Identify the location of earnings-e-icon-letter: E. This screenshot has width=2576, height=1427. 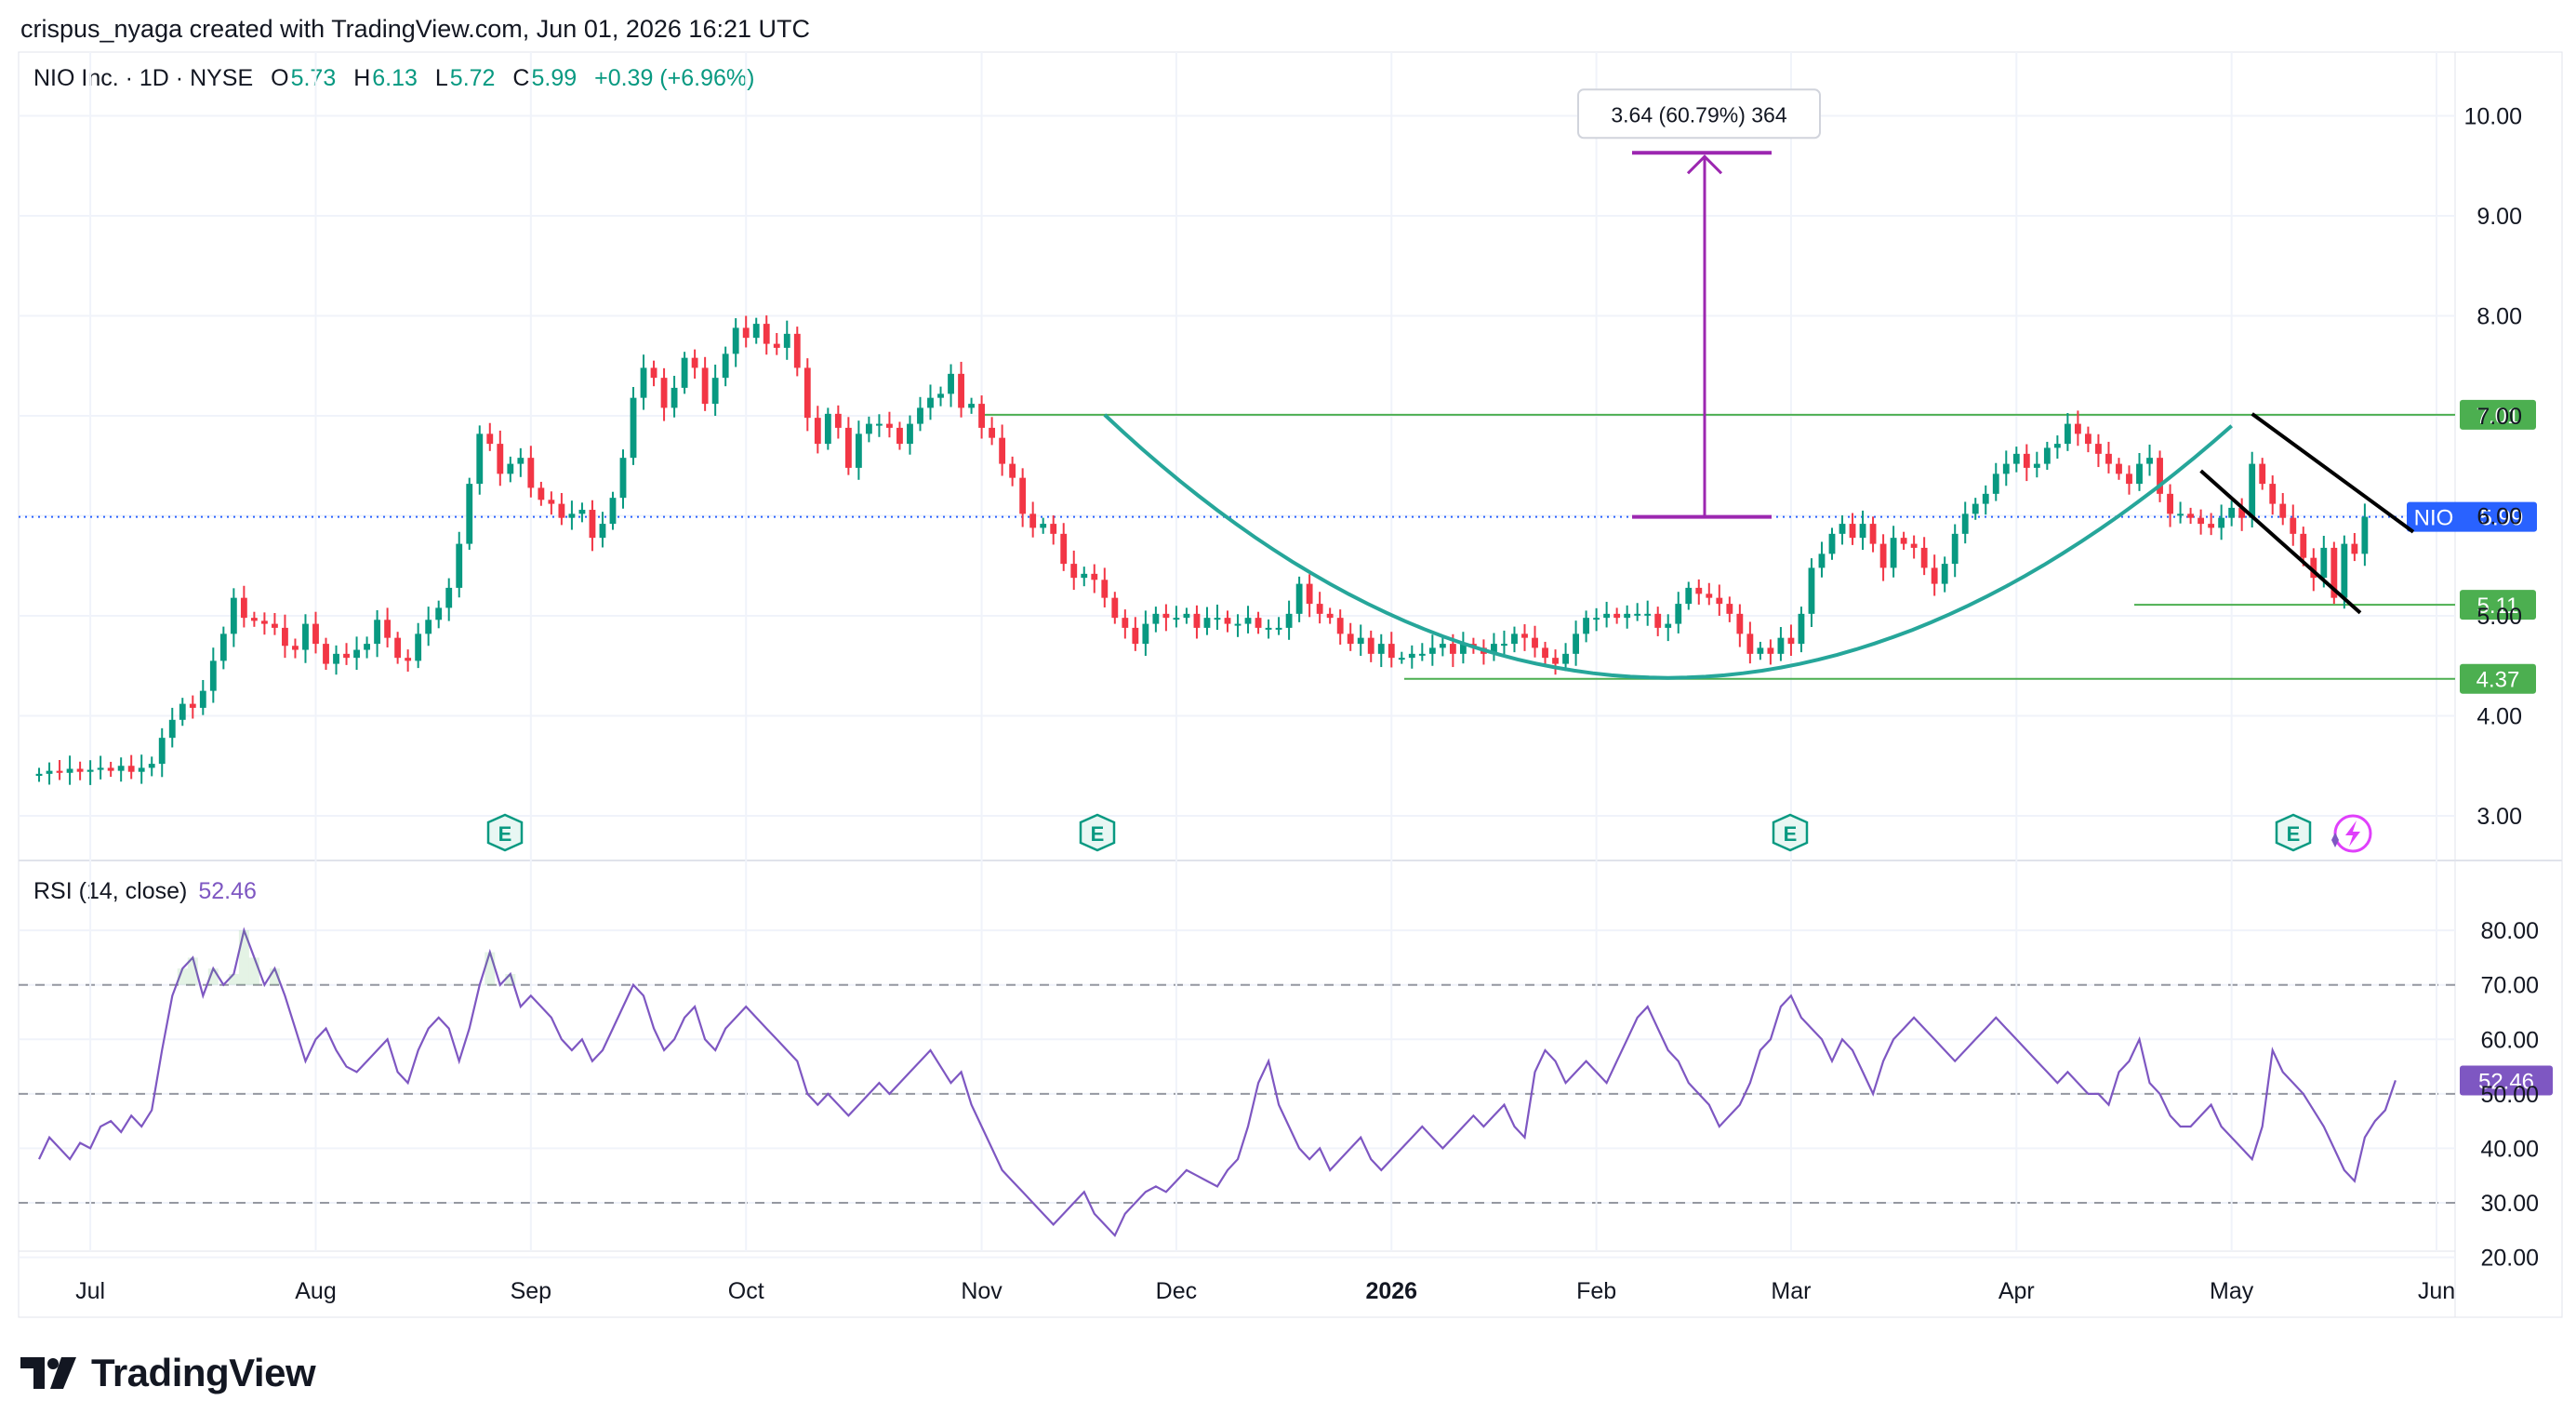
(1098, 834).